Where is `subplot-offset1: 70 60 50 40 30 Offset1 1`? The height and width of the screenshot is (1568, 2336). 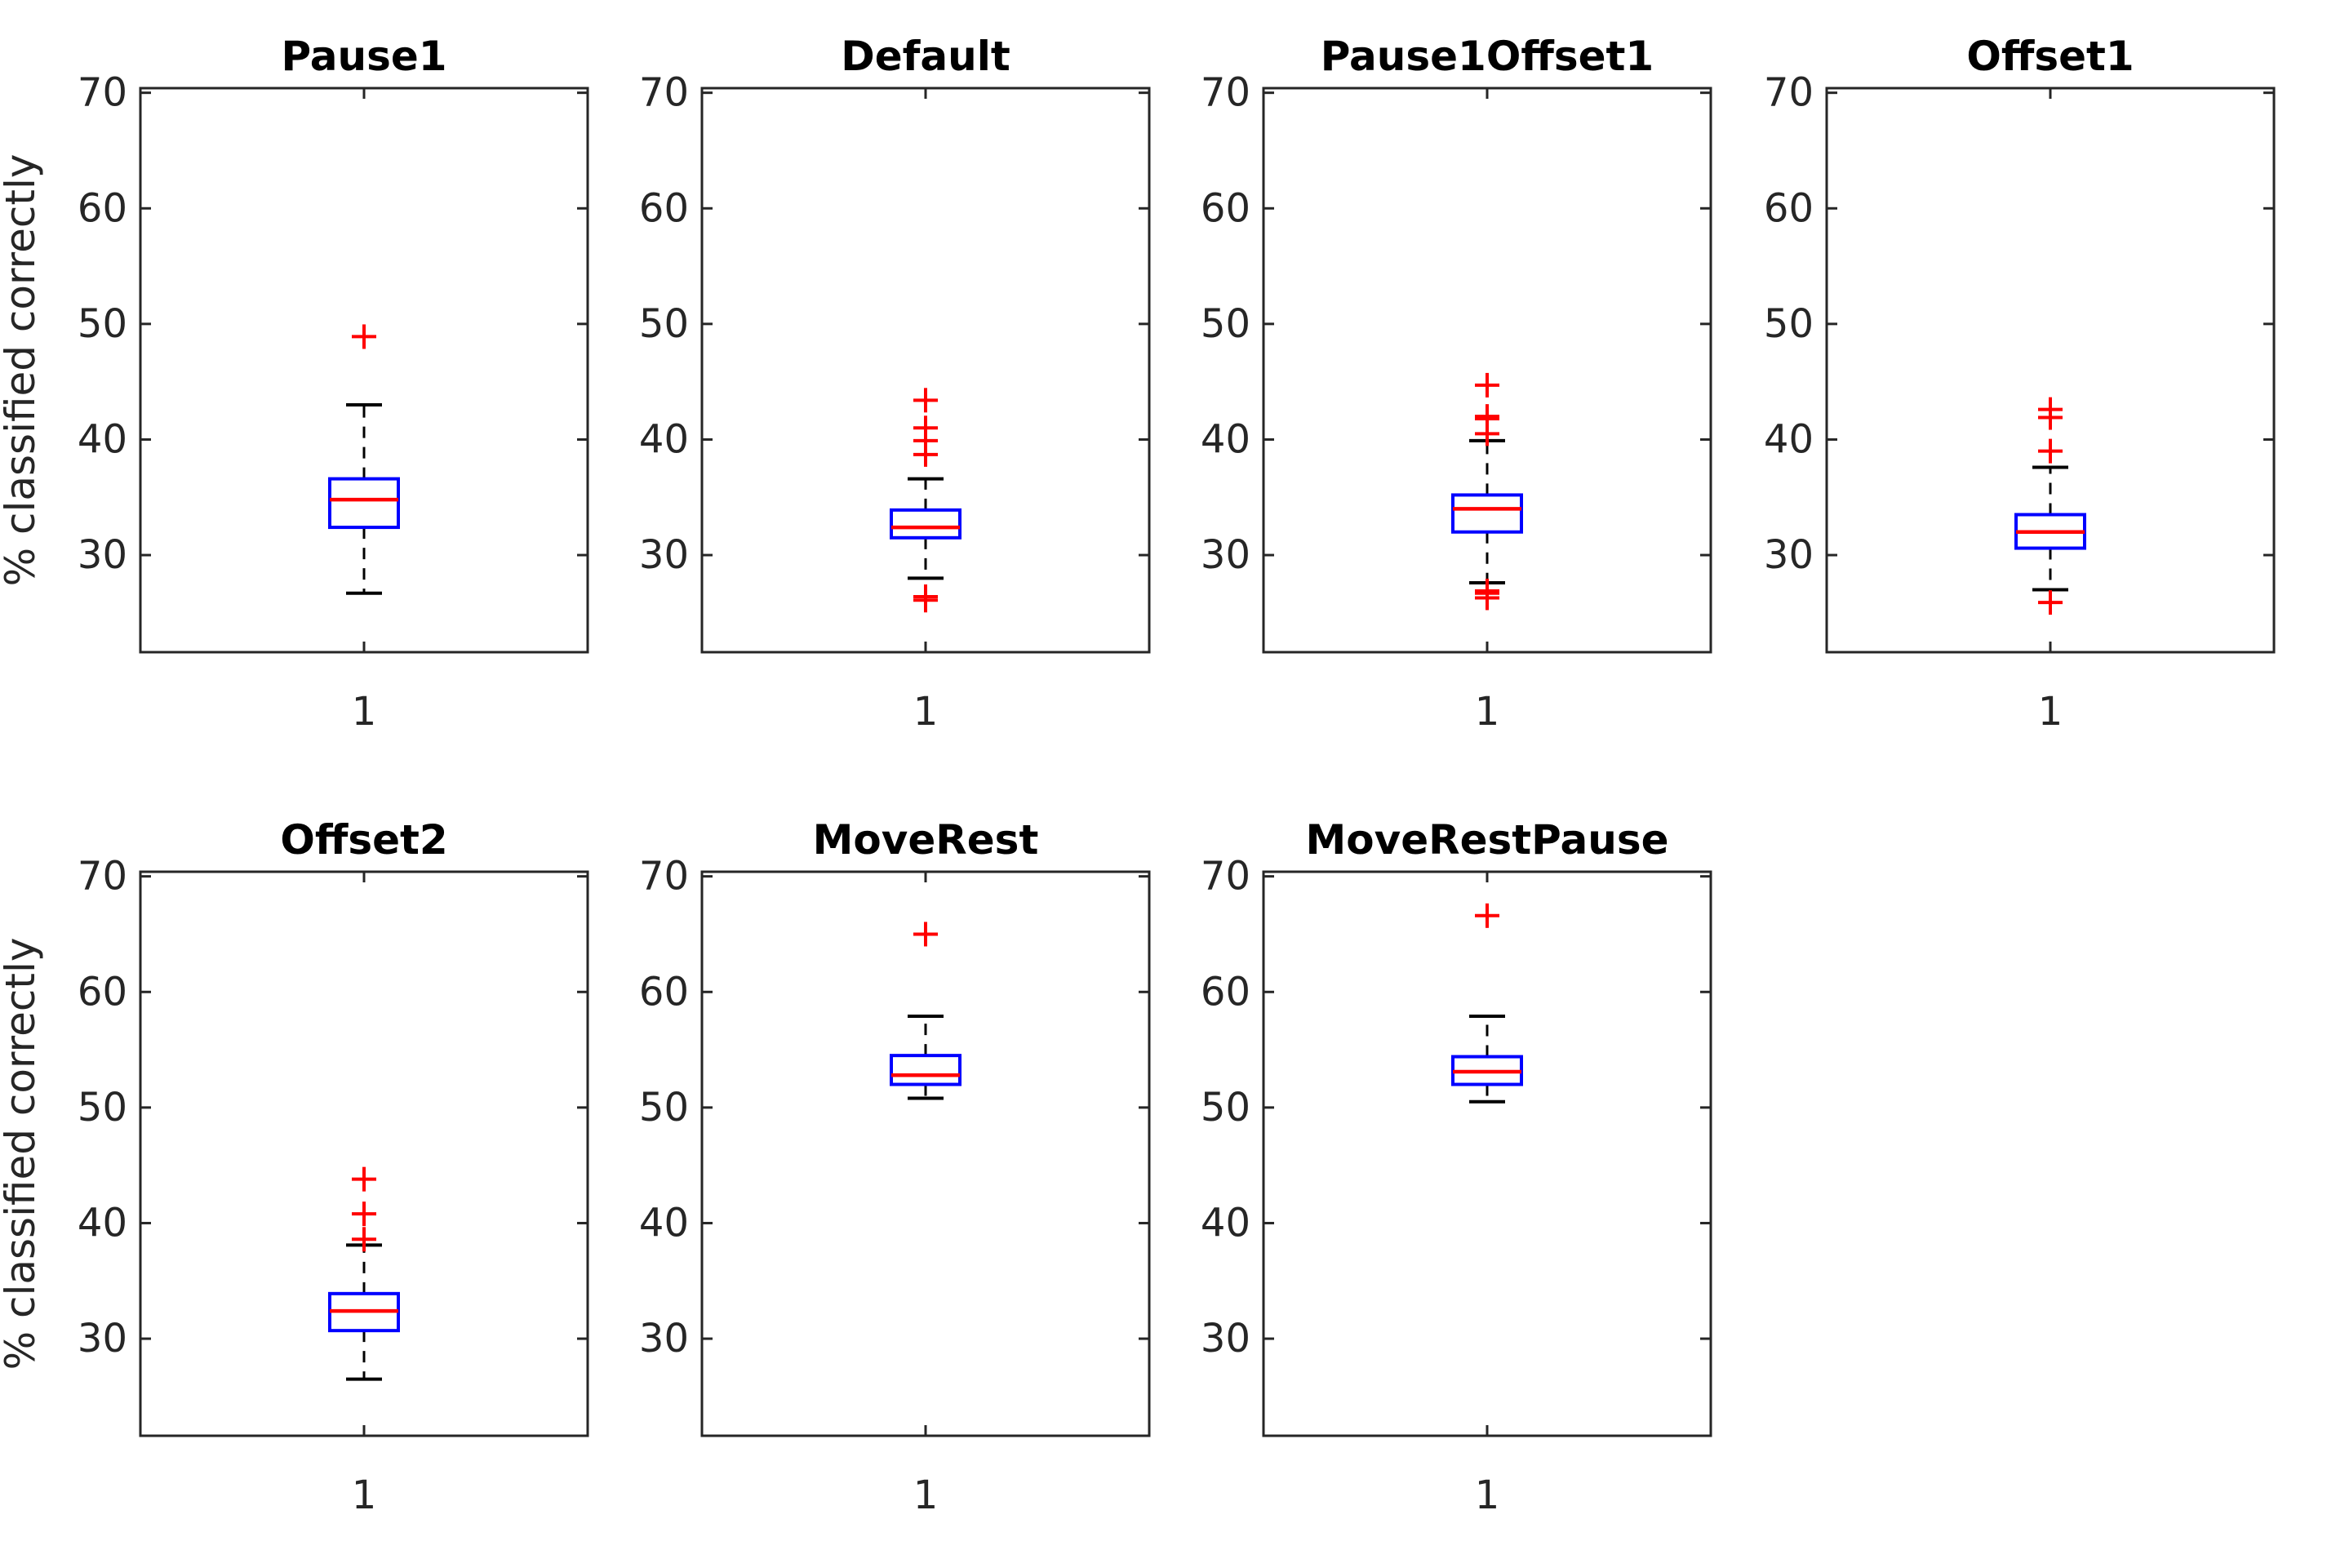
subplot-offset1: 70 60 50 40 30 Offset1 1 is located at coordinates (2020, 384).